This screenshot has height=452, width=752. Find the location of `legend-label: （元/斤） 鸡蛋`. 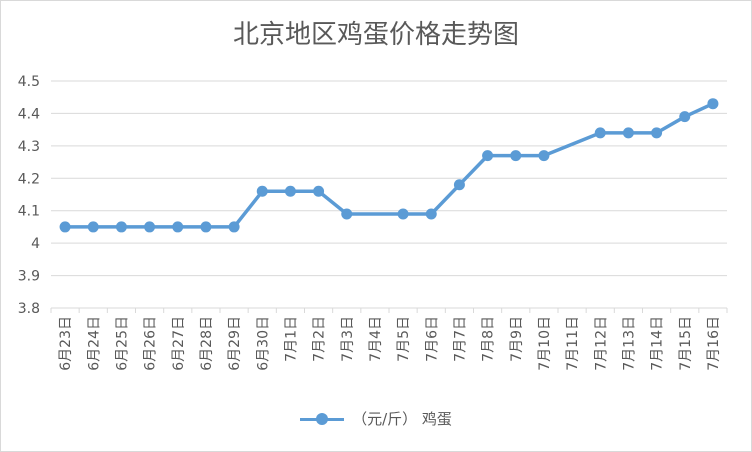

legend-label: （元/斤） 鸡蛋 is located at coordinates (402, 419).